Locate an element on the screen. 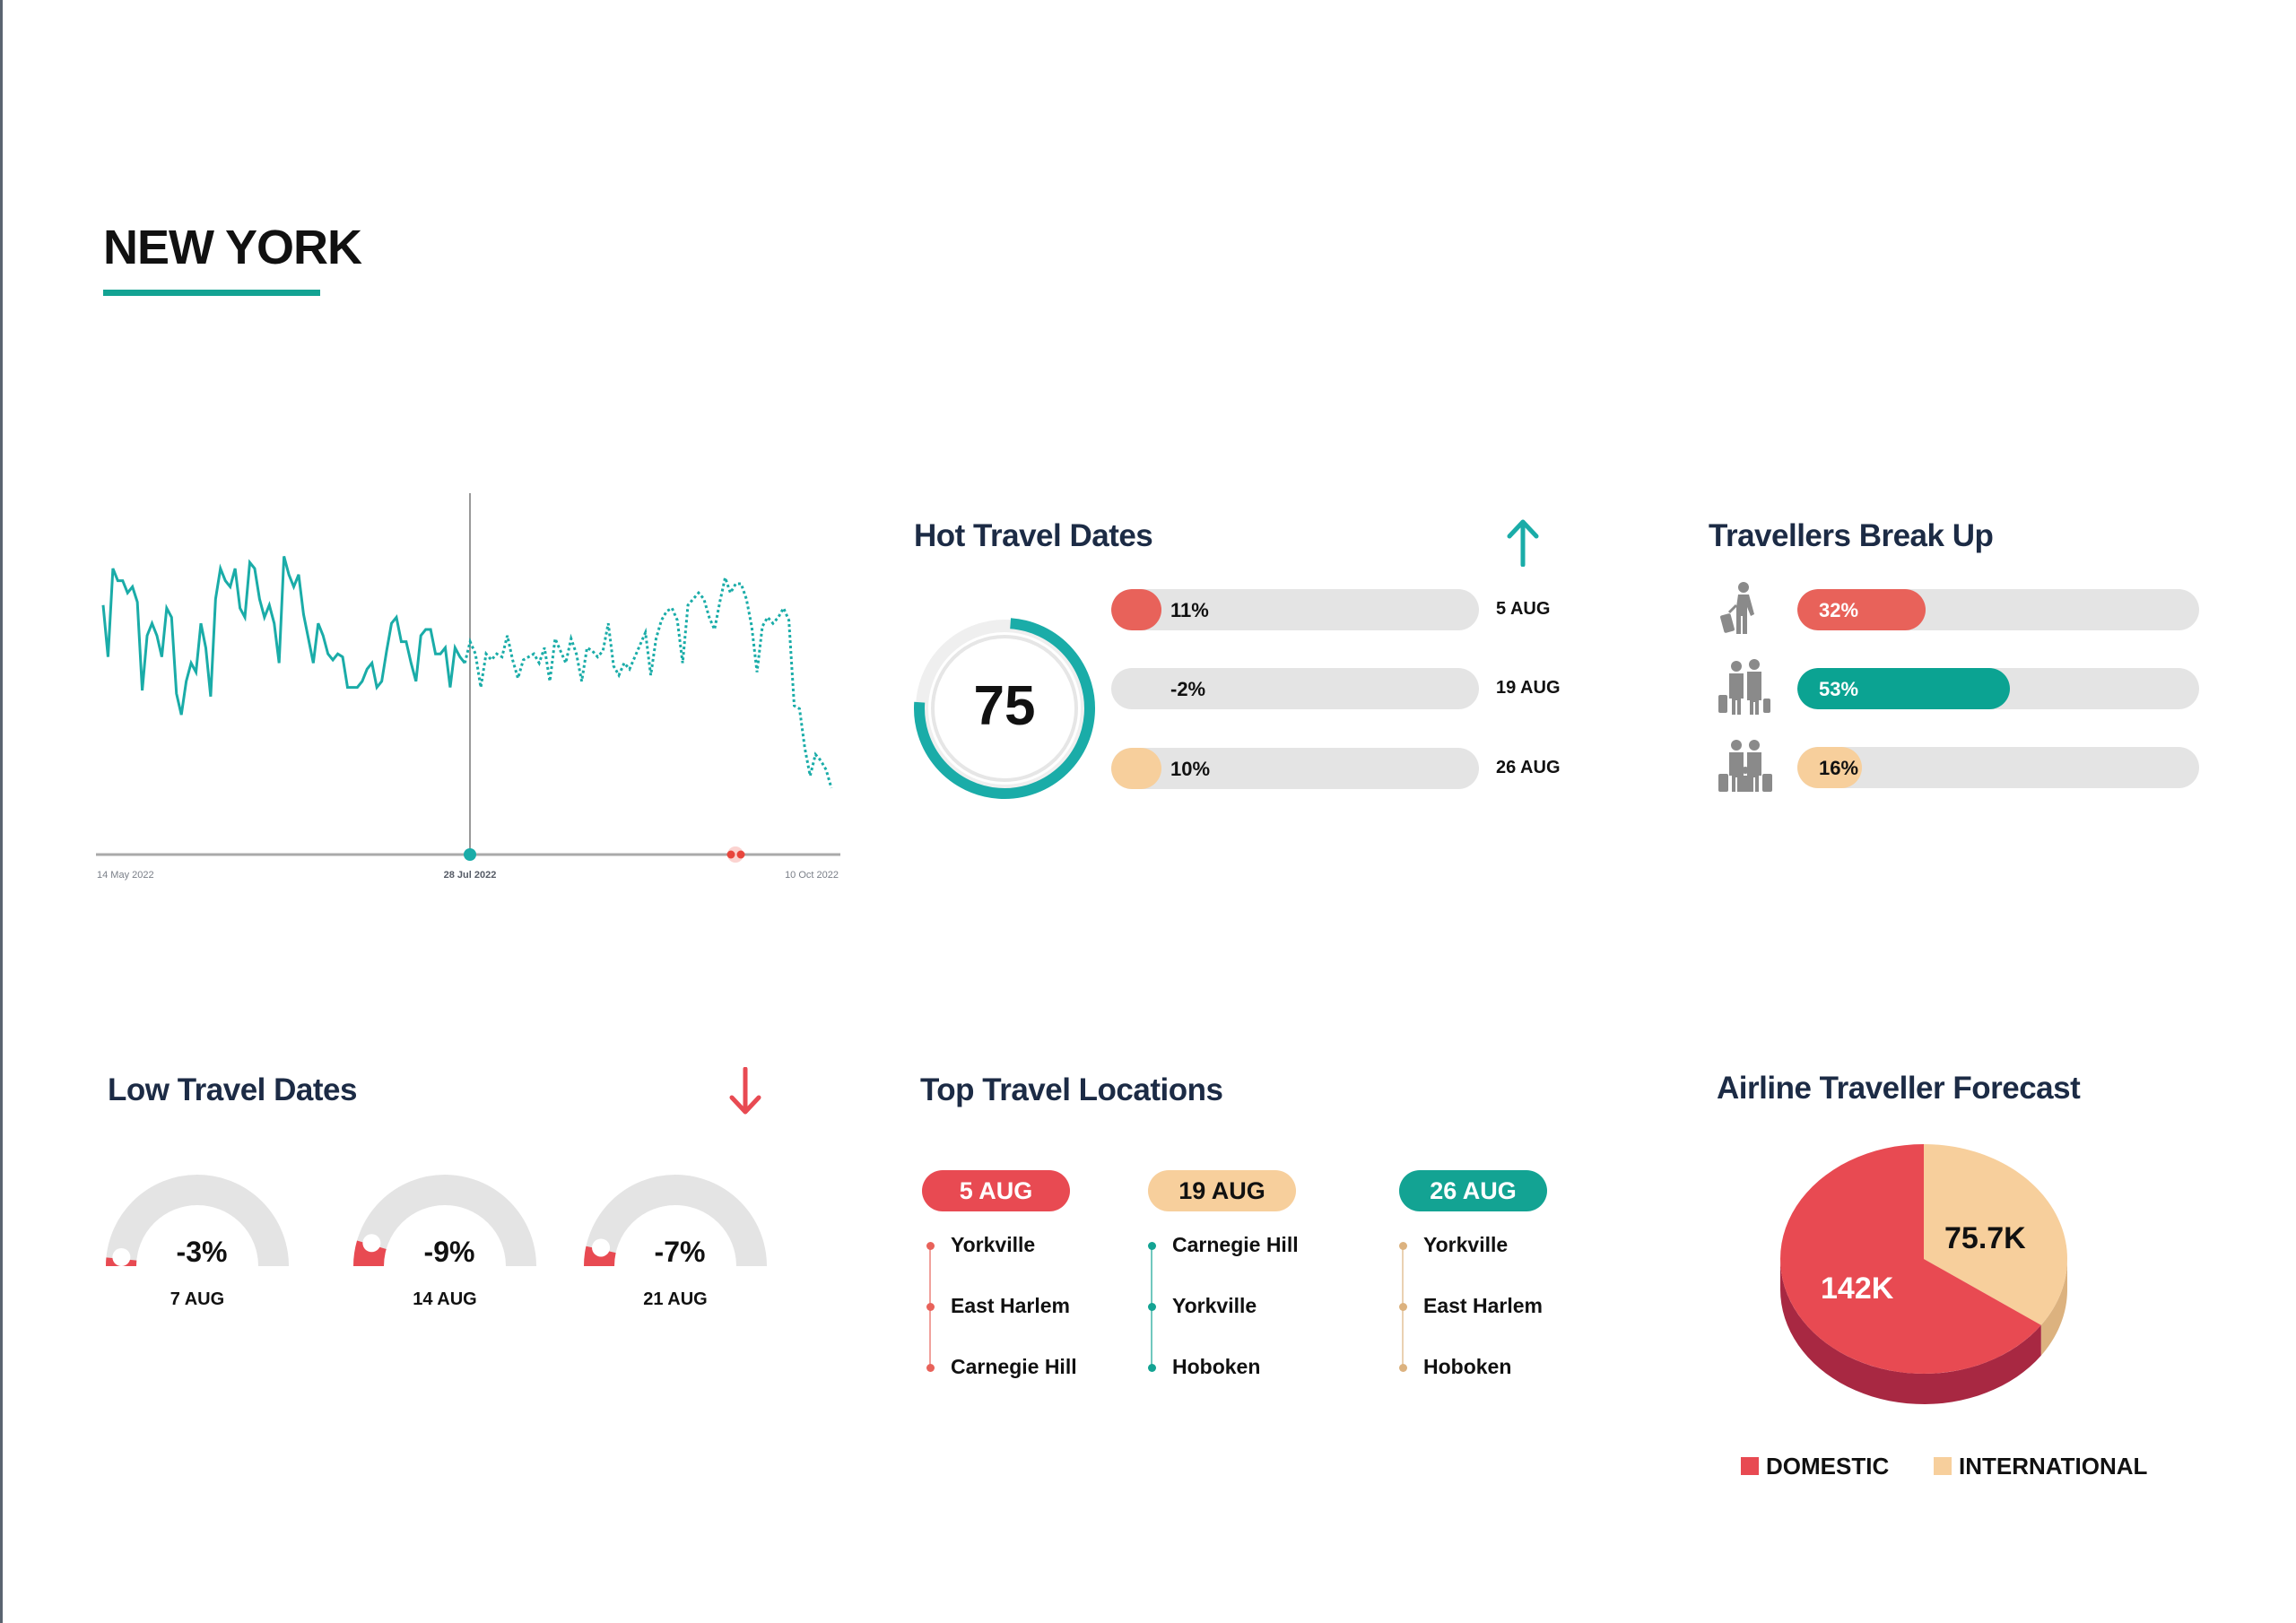 The height and width of the screenshot is (1623, 2296). x-tick-label: 28 Jul 2022 is located at coordinates (470, 875).